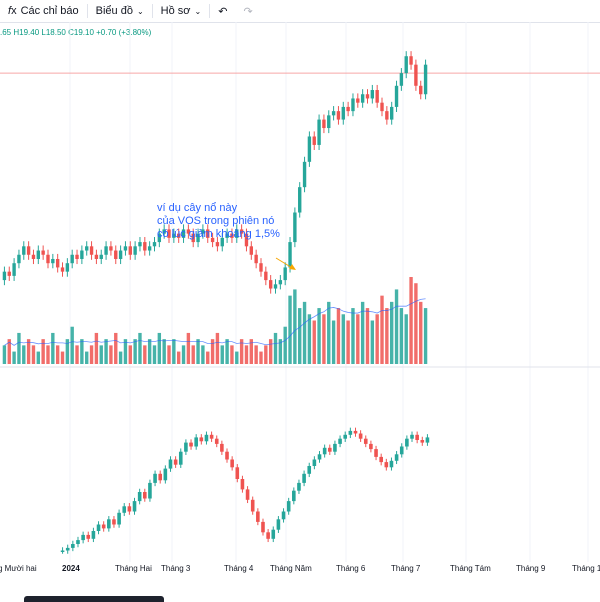  I want to click on arrow-head-icon, so click(292, 267).